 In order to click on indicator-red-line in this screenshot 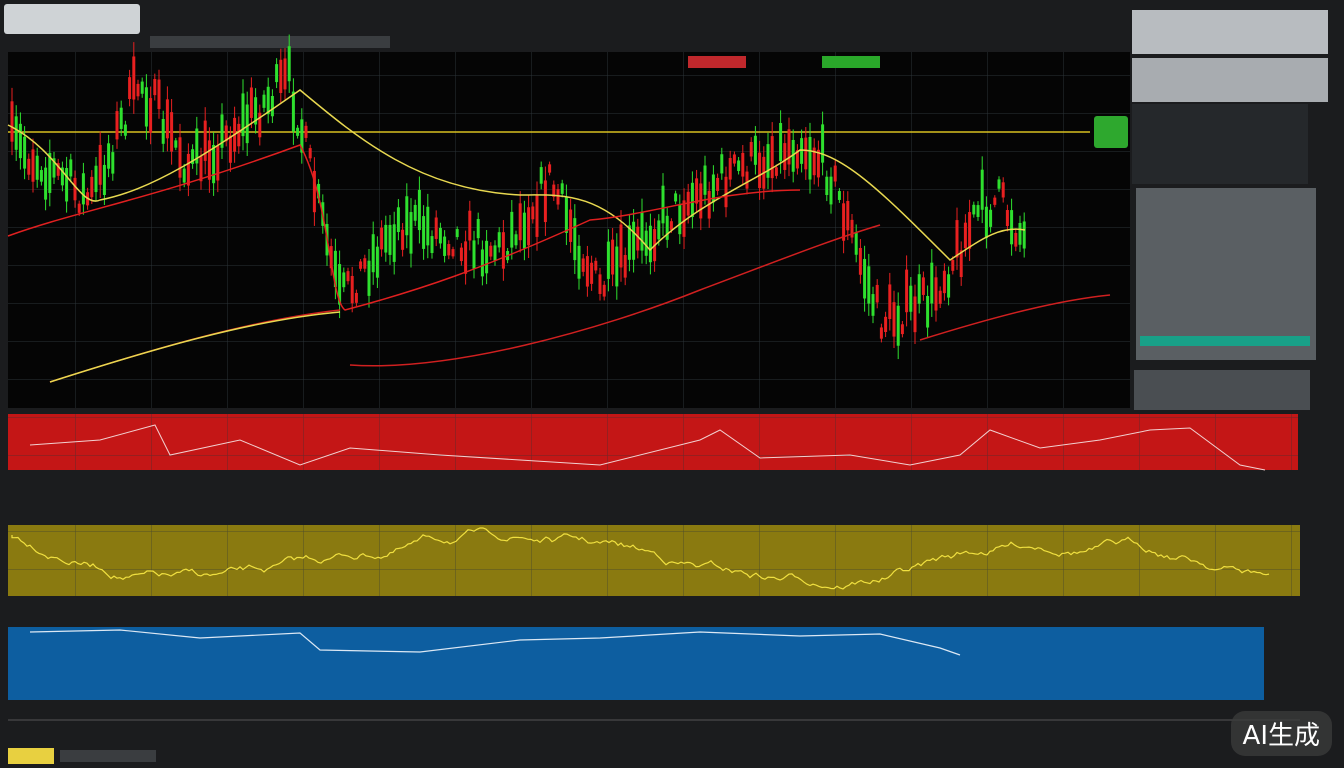, I will do `click(647, 447)`.